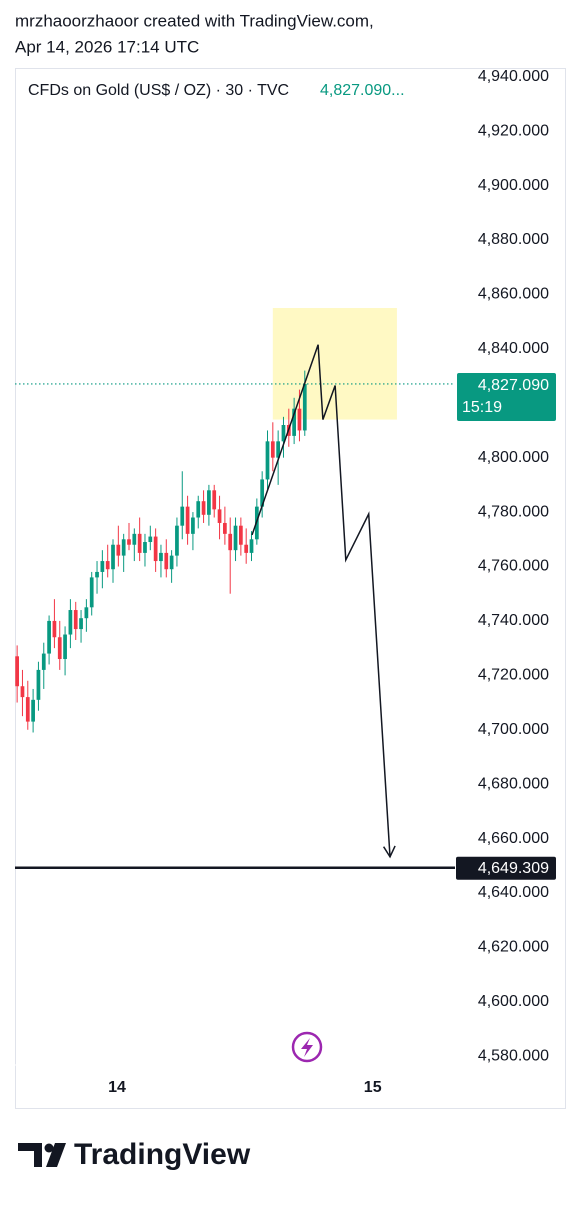 This screenshot has width=580, height=1205. Describe the element at coordinates (117, 1087) in the screenshot. I see `x-tick-label: 14` at that location.